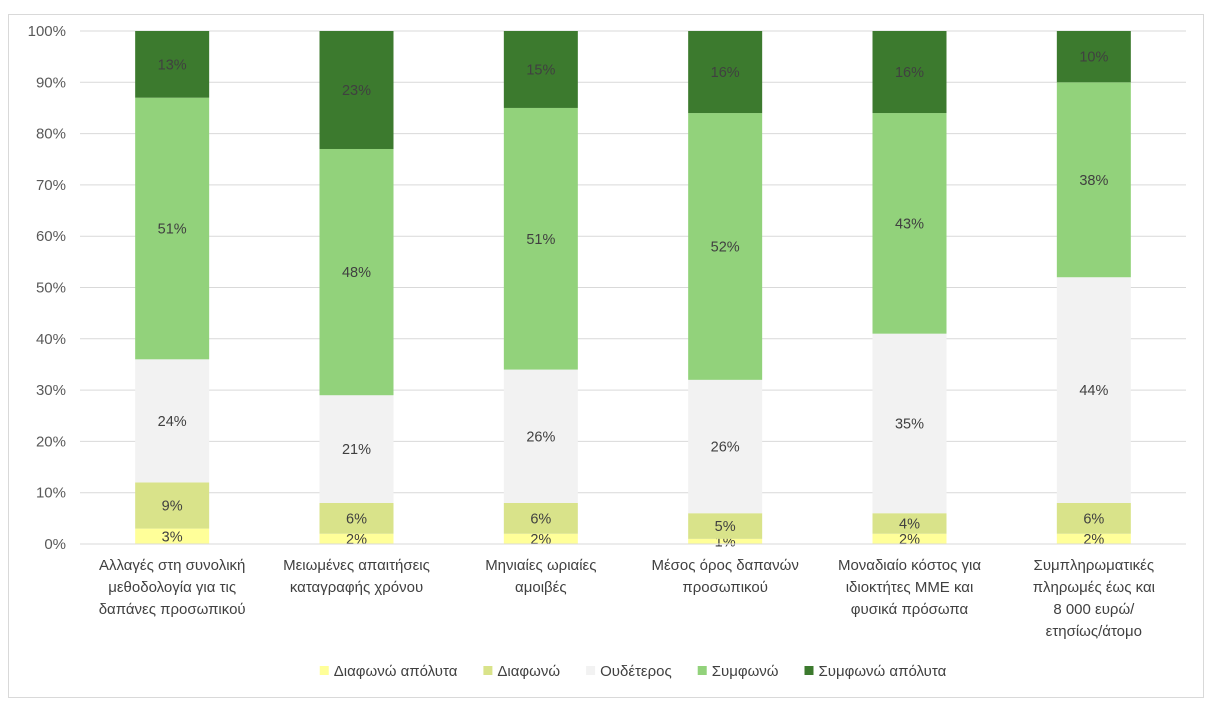 This screenshot has height=702, width=1213. I want to click on category-label: μεθοδολογία για τις, so click(172, 587).